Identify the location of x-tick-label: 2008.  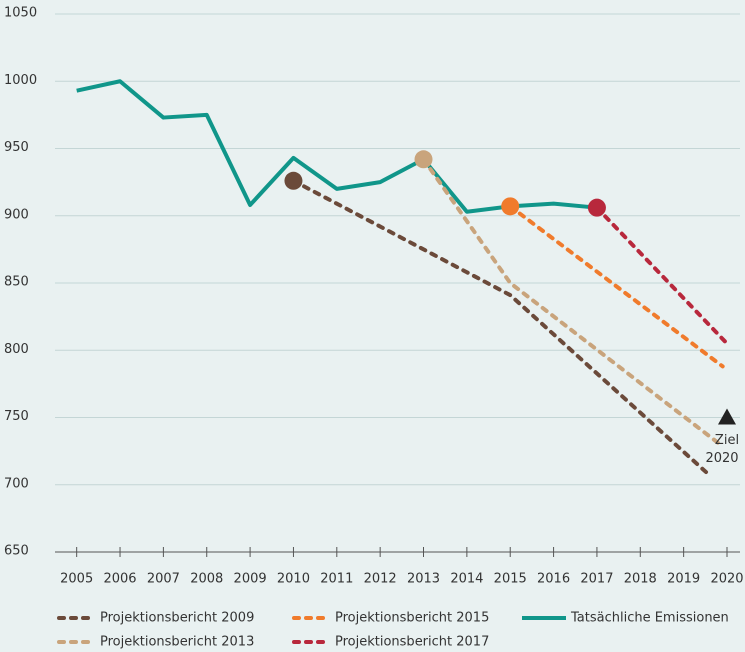
(206, 579).